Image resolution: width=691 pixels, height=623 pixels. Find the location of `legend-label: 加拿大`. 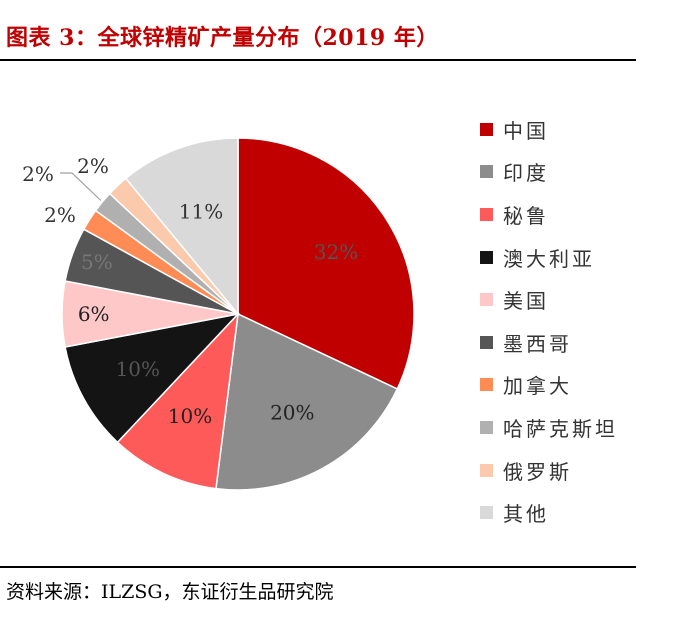

legend-label: 加拿大 is located at coordinates (537, 386).